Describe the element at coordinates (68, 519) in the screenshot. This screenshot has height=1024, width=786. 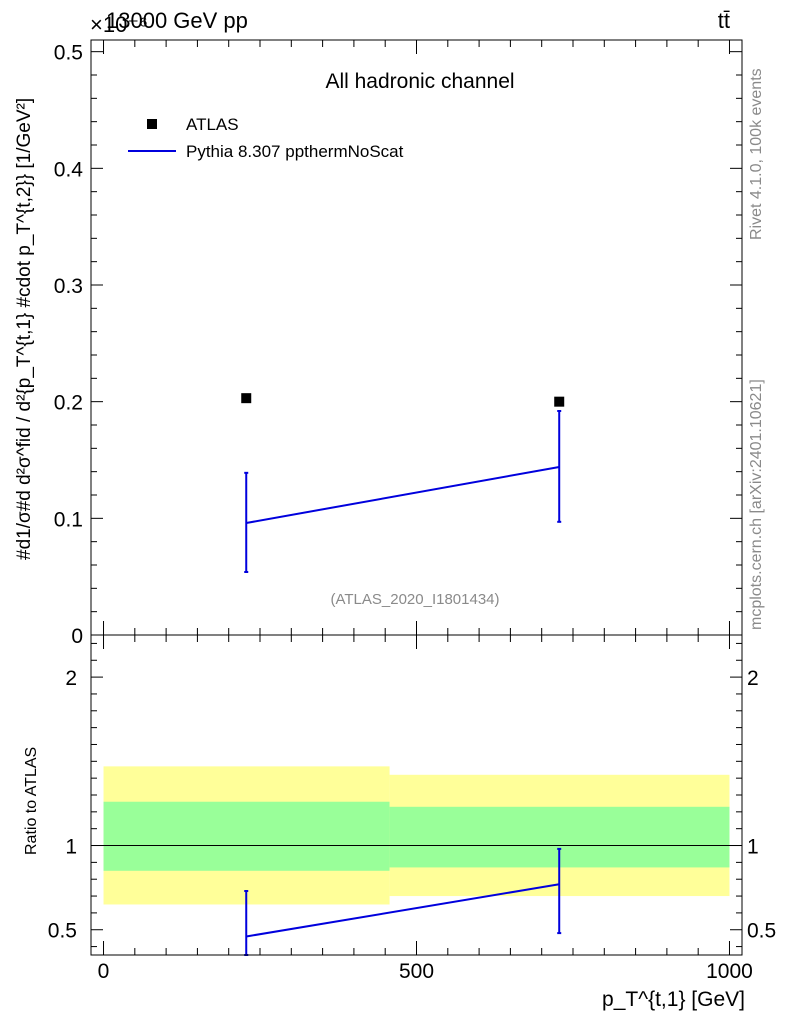
I see `main-y-tick-label: 0.1` at that location.